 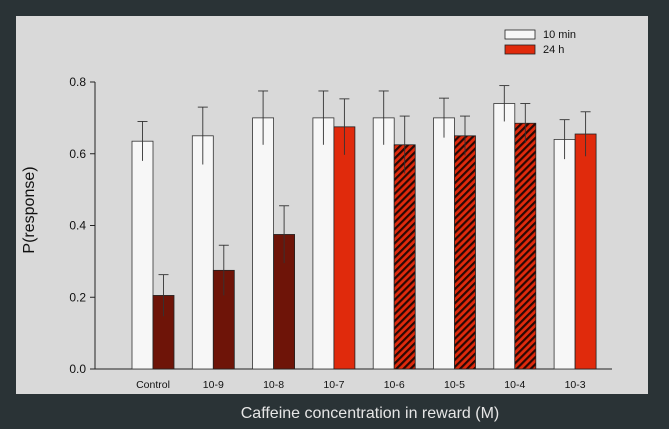 I want to click on legend-label-10min: 10 min, so click(x=559, y=35).